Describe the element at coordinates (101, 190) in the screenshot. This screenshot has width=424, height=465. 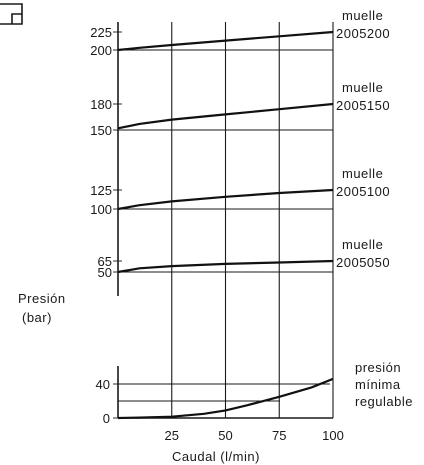
I see `y-tick-label: 125` at that location.